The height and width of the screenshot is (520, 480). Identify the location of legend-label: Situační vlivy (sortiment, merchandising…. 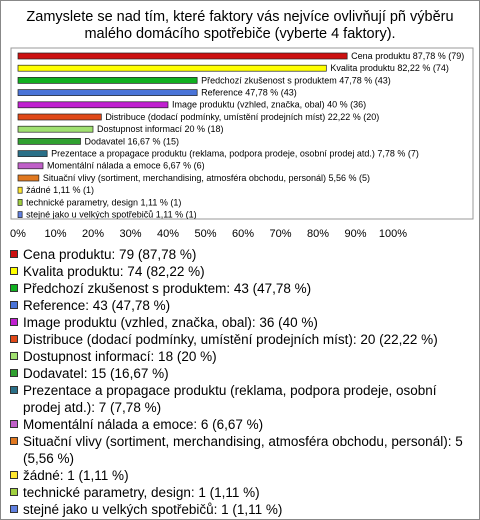
(243, 450).